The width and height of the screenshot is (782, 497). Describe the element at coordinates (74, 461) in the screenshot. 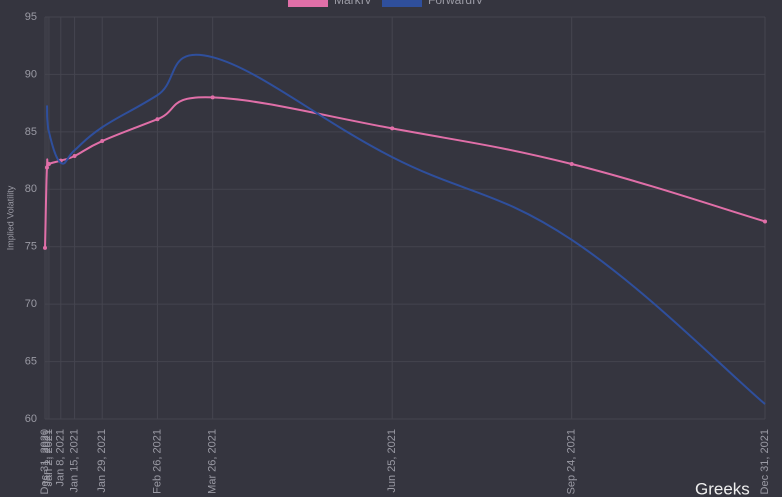

I see `x-tick-label: Jan 15, 2021` at that location.